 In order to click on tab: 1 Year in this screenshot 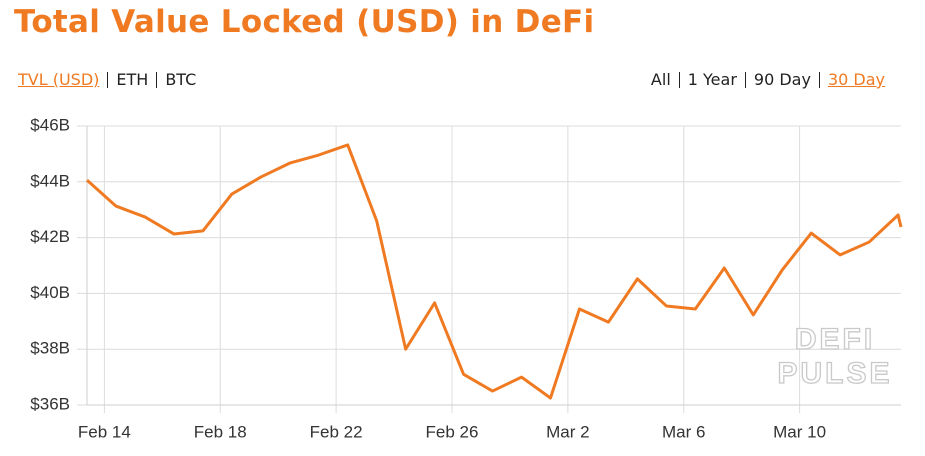, I will do `click(712, 79)`.